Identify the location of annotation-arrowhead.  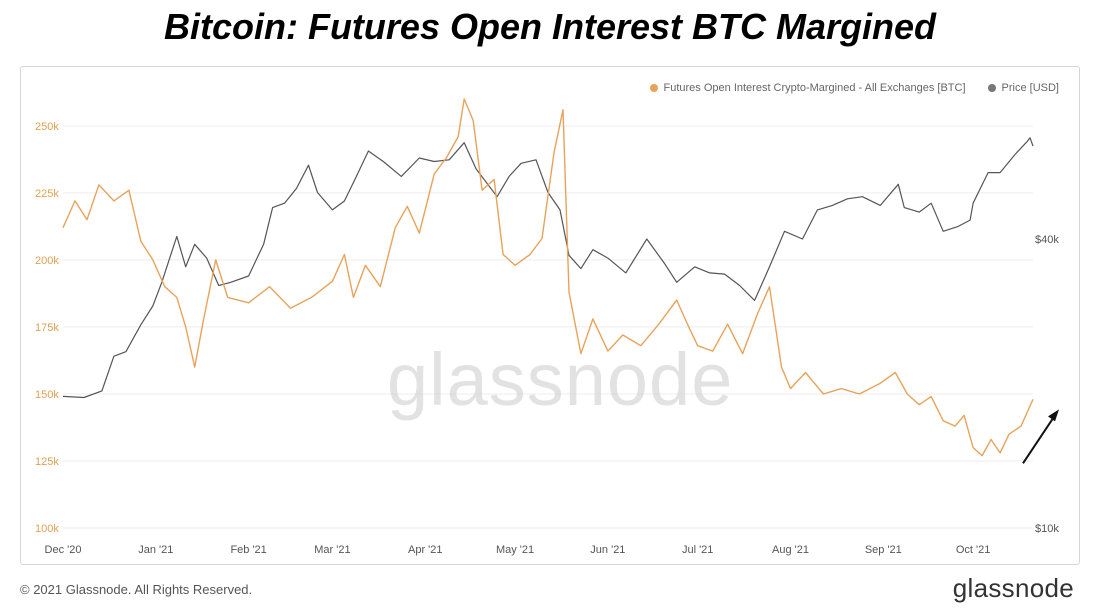
(1053, 415).